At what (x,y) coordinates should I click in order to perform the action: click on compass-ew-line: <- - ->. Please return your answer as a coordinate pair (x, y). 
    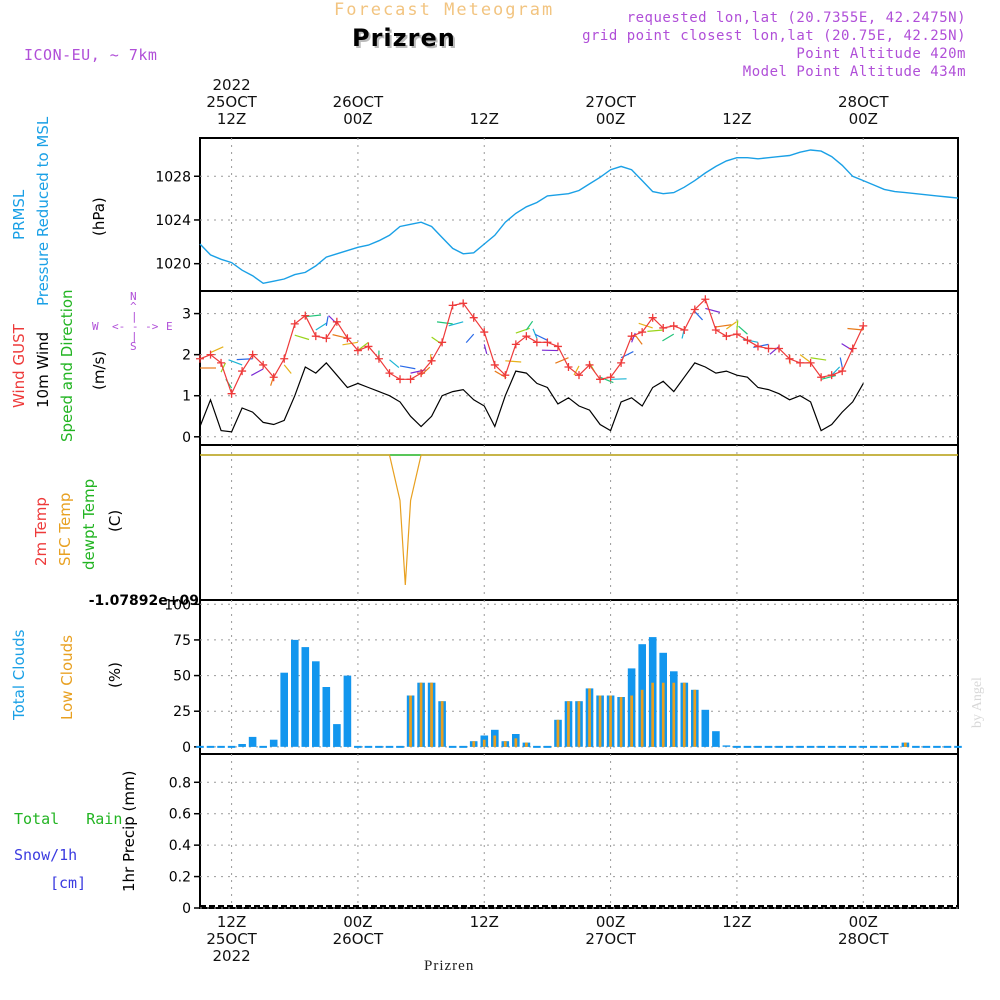
    Looking at the image, I should click on (135, 326).